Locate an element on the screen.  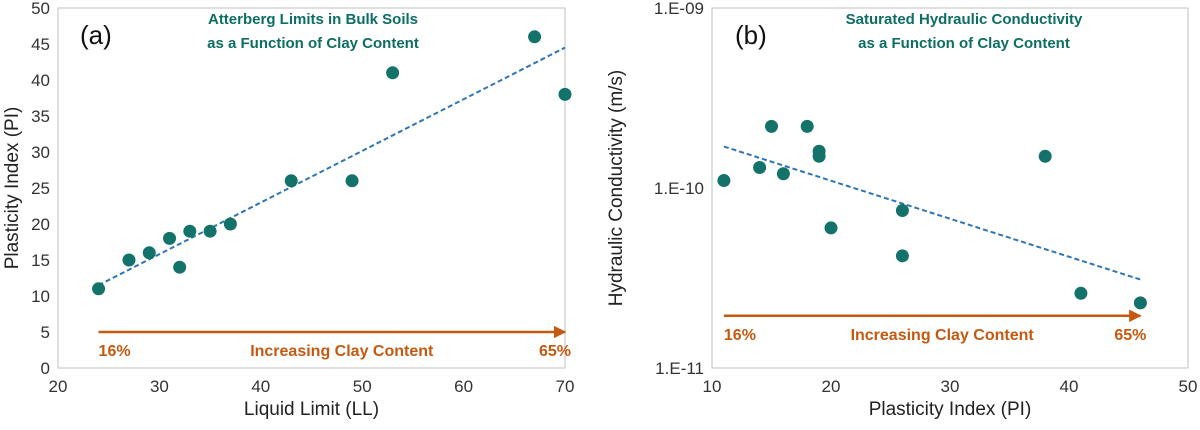
y-axis-label: Hydraulic Conductivity (m/s) is located at coordinates (616, 188).